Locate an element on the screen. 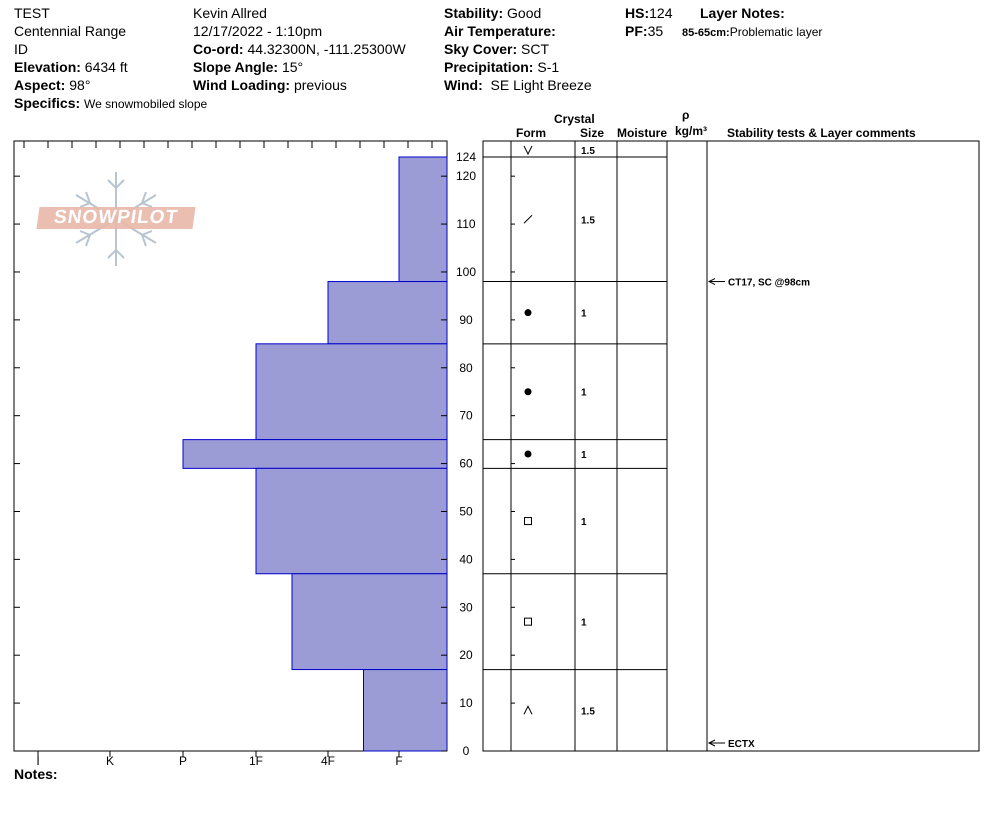  stability-test-label: CT17, SC @98cm is located at coordinates (769, 283).